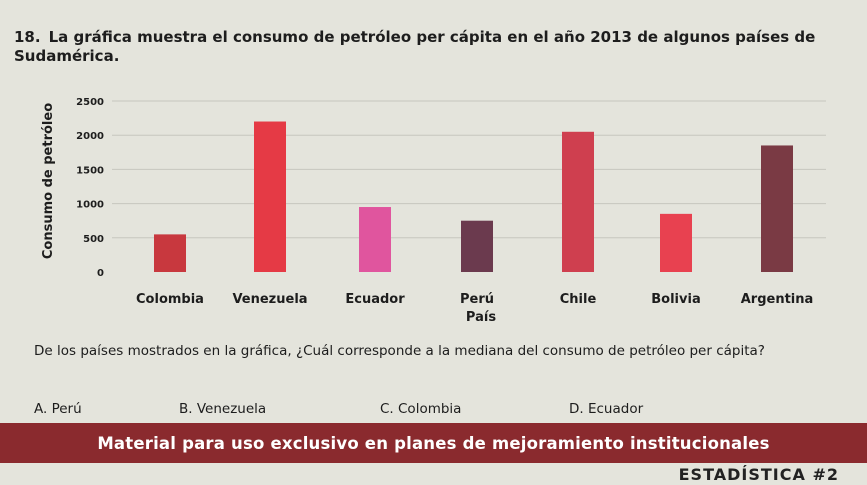  I want to click on x-category-label: Ecuador, so click(375, 299).